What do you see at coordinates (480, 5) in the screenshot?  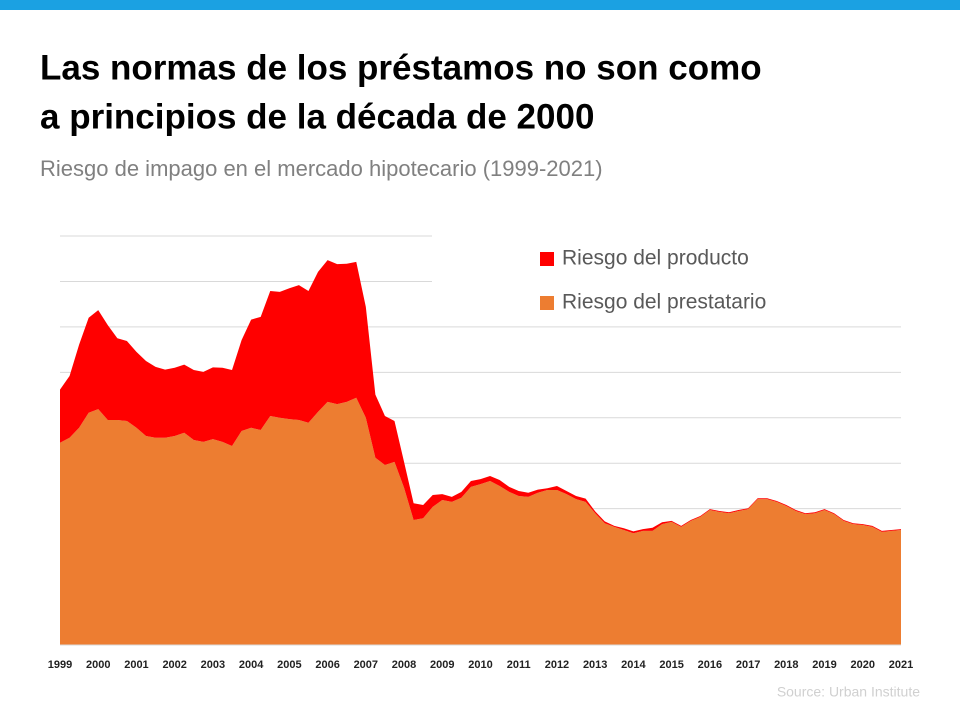 I see `top-banner` at bounding box center [480, 5].